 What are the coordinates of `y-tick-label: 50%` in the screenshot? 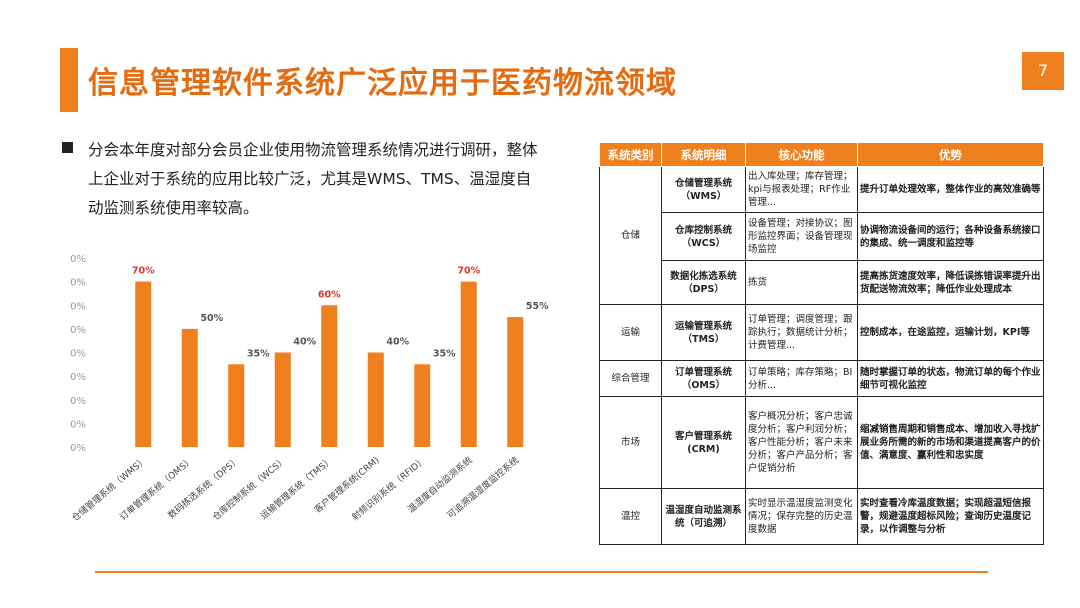 It's located at (78, 330).